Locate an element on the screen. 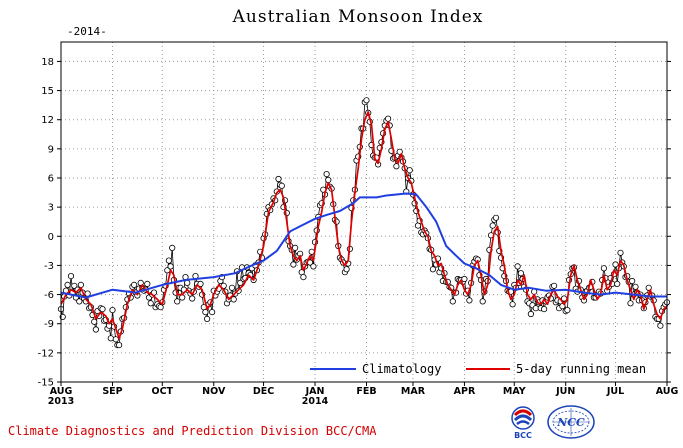 This screenshot has width=683, height=448. legend-label-1: 5-day running mean is located at coordinates (581, 369).